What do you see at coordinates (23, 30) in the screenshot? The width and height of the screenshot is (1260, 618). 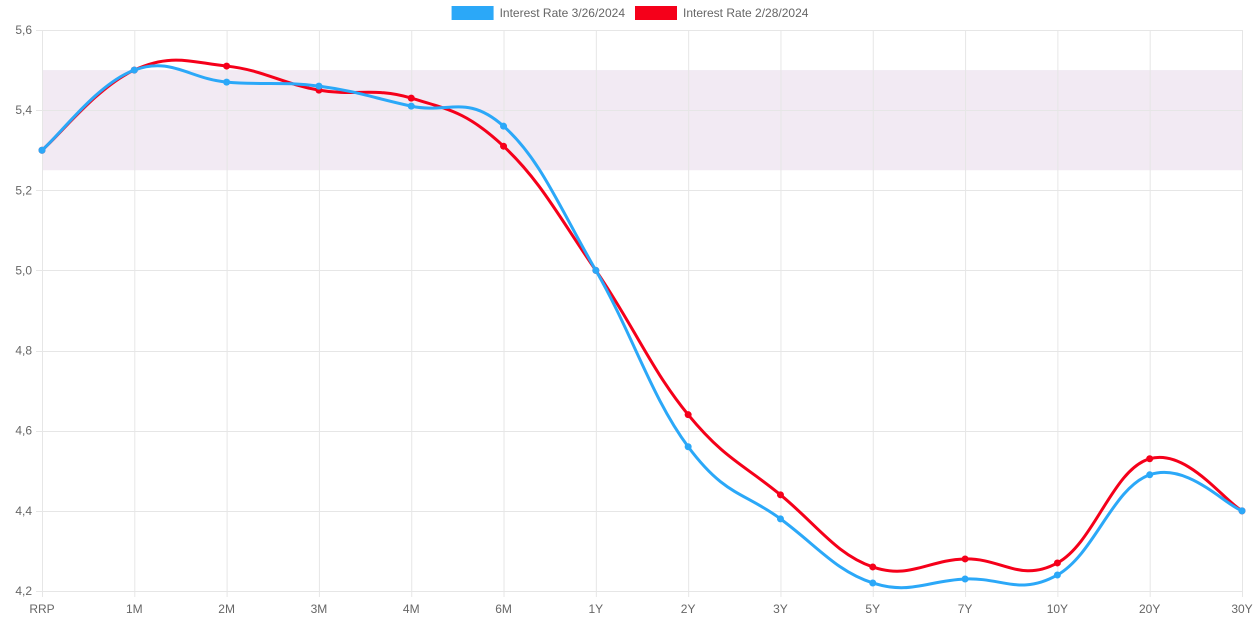 I see `y-tick-label: 5,6` at bounding box center [23, 30].